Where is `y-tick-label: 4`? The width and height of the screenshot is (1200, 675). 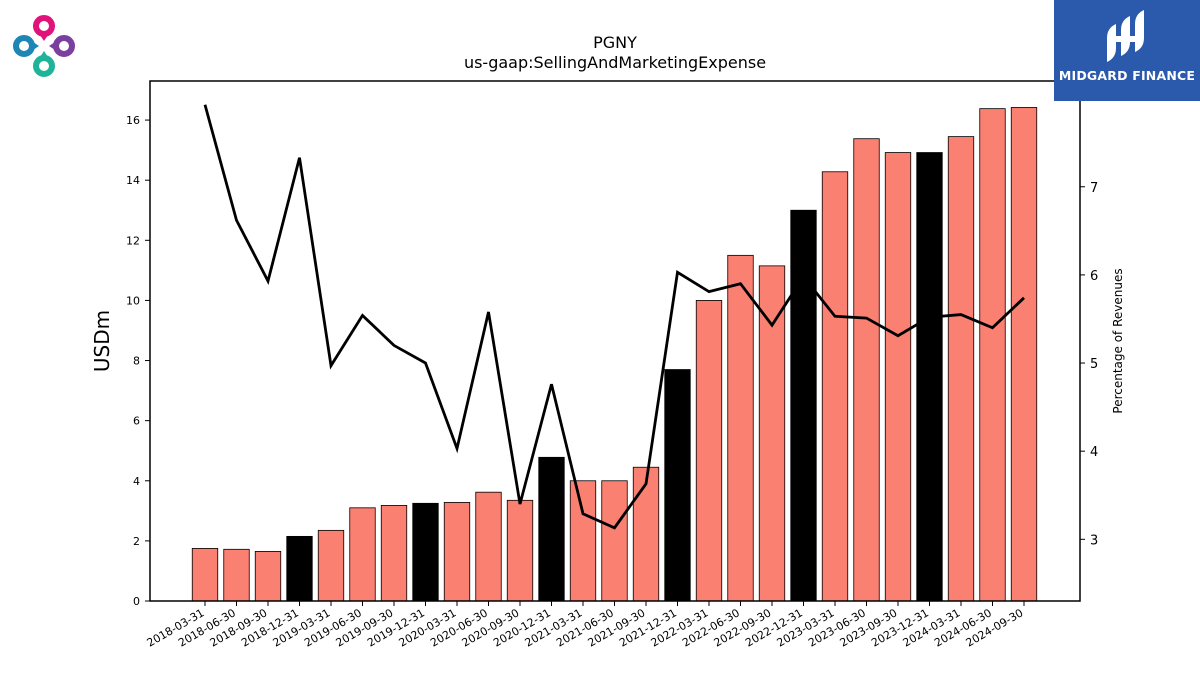
y-tick-label: 4 is located at coordinates (136, 481).